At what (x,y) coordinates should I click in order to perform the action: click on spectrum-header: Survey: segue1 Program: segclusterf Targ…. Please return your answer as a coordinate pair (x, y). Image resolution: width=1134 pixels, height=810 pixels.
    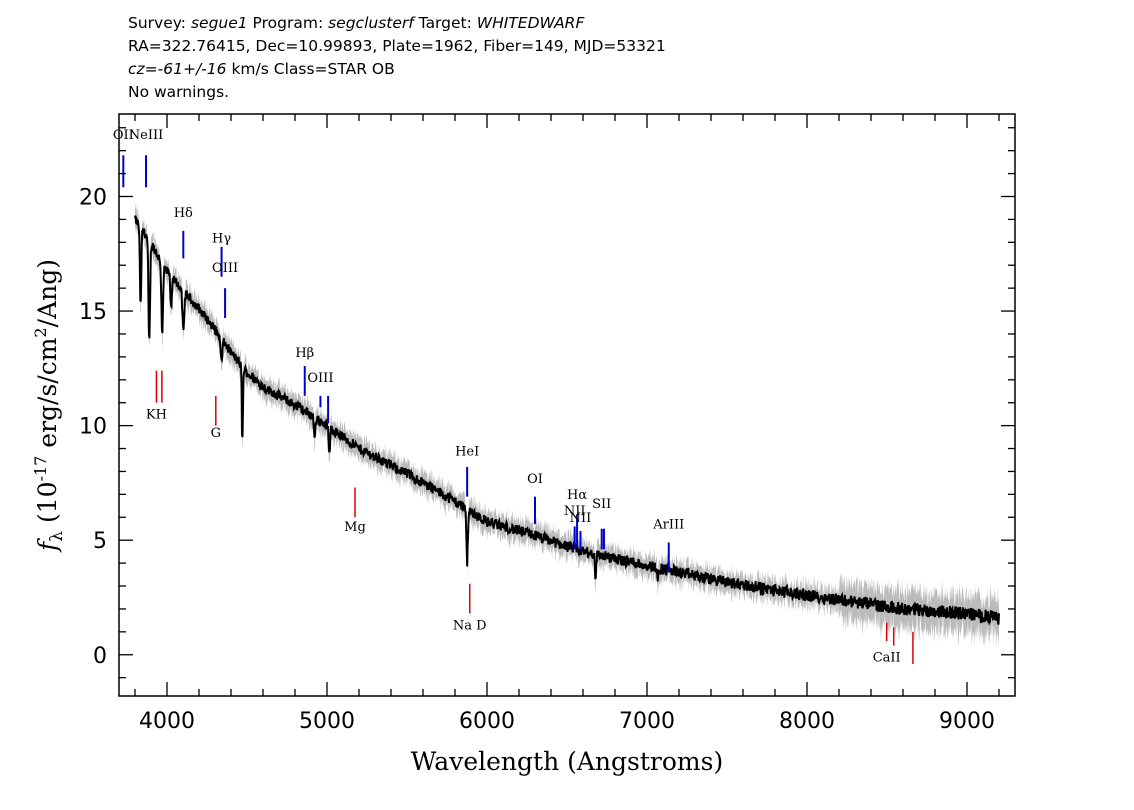
    Looking at the image, I should click on (397, 58).